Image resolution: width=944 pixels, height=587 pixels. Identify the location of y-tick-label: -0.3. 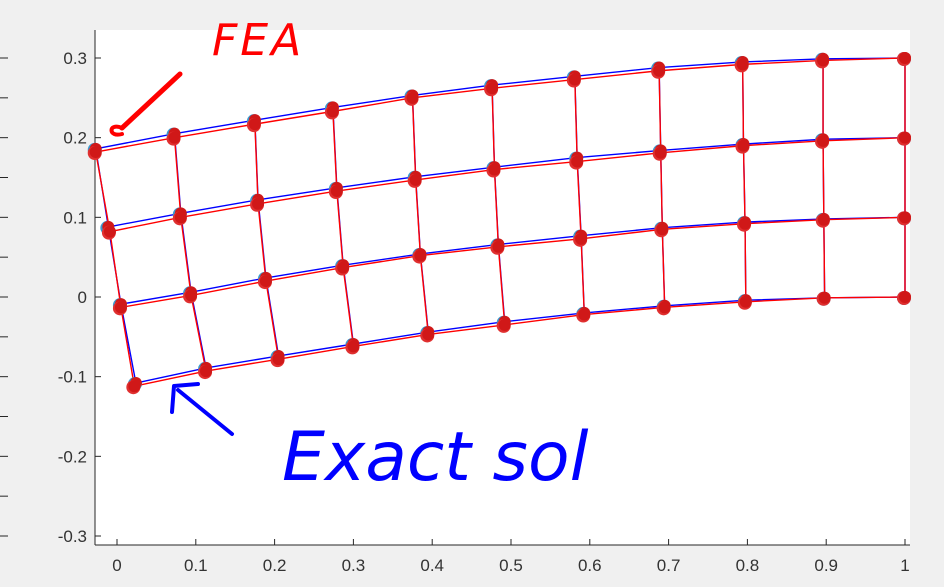
(72, 536).